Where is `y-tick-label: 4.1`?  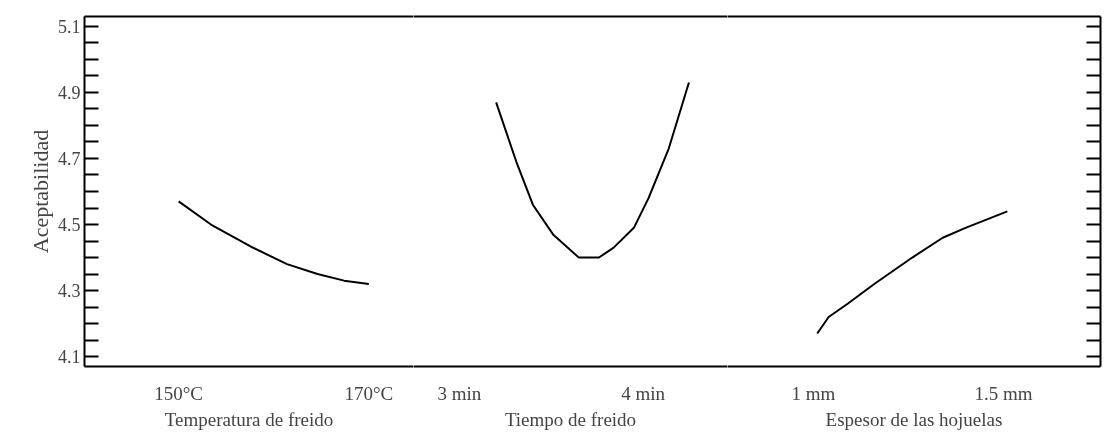 y-tick-label: 4.1 is located at coordinates (69, 357).